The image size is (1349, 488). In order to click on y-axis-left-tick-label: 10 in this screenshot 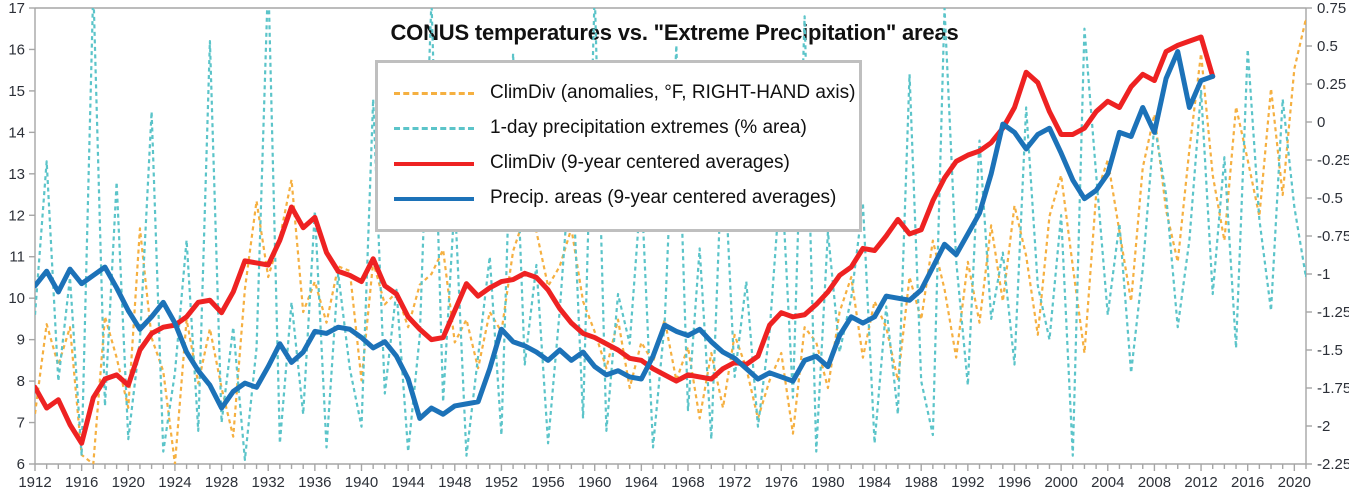, I will do `click(16, 298)`.